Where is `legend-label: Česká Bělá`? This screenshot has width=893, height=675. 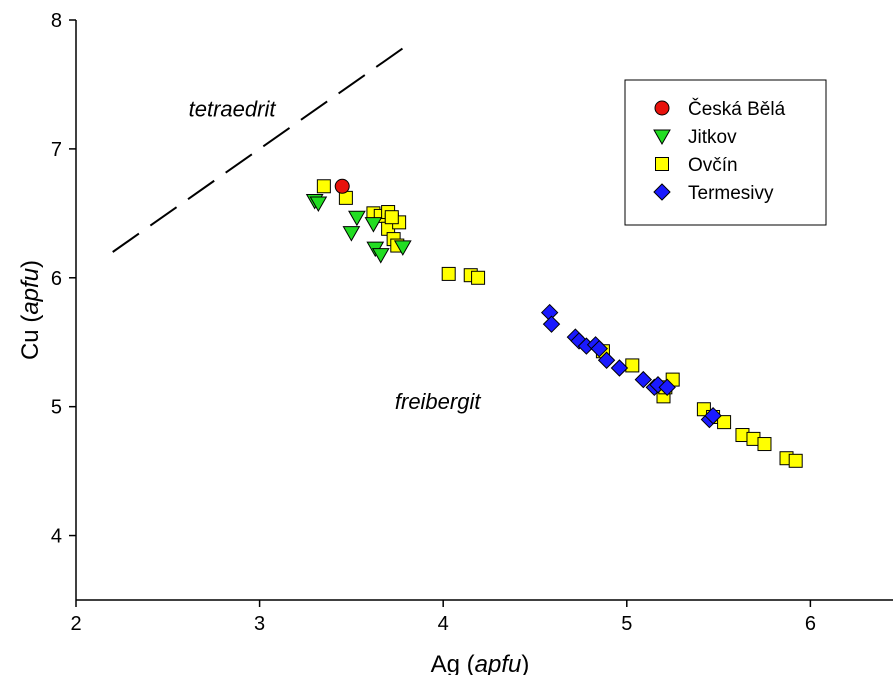
legend-label: Česká Bělá is located at coordinates (737, 109).